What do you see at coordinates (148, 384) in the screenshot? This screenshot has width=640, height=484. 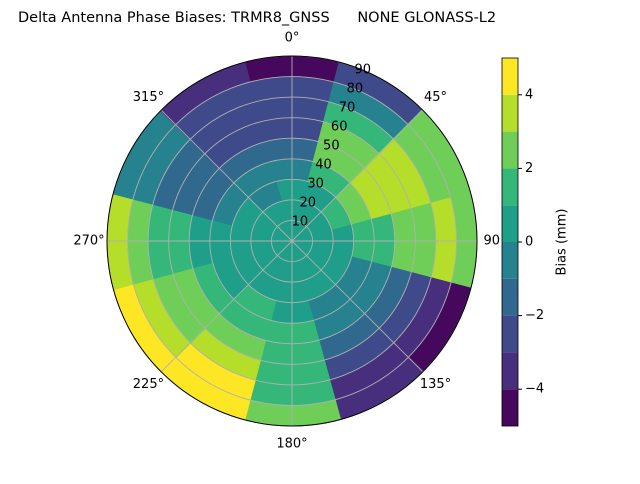 I see `theta-tick-label: 225°` at bounding box center [148, 384].